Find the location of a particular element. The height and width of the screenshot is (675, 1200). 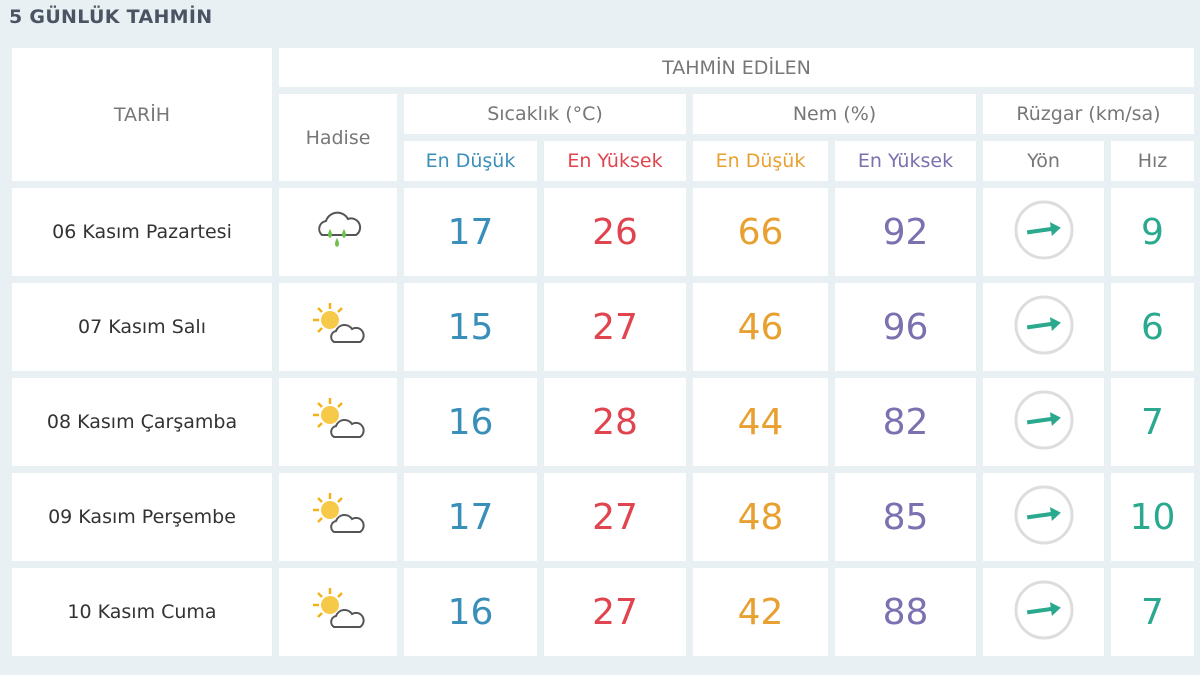

humidity-max: 85 is located at coordinates (905, 517).